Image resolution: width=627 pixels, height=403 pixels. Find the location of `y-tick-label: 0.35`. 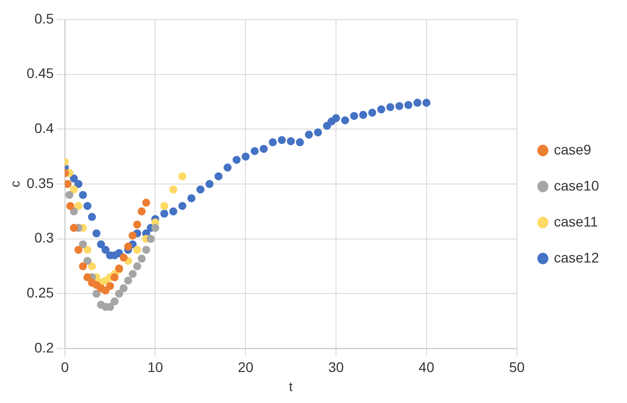

y-tick-label: 0.35 is located at coordinates (40, 182).